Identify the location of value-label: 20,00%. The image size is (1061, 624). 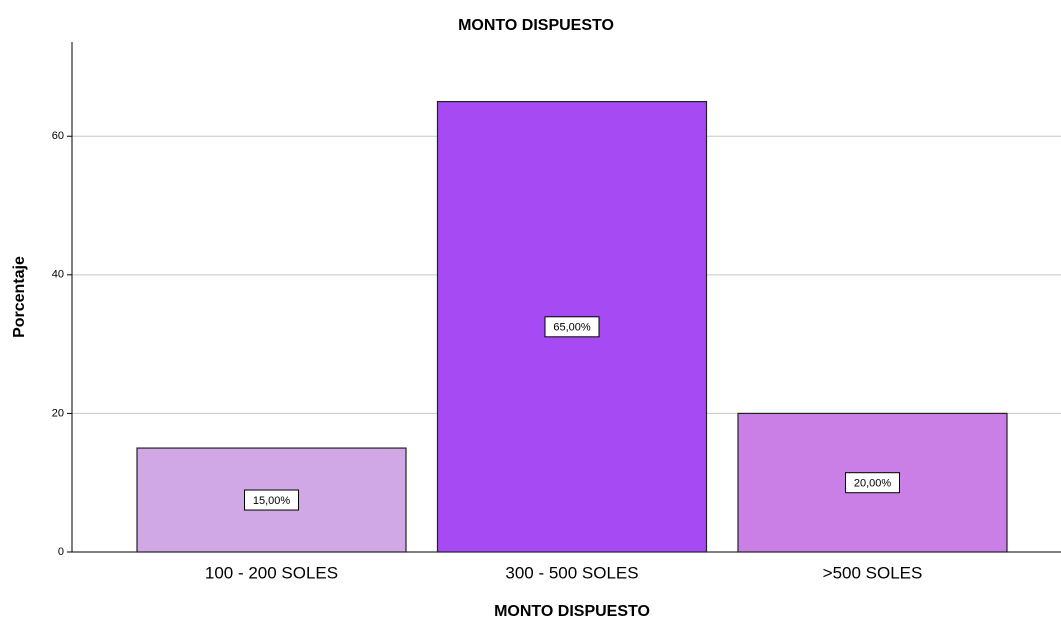
(873, 484).